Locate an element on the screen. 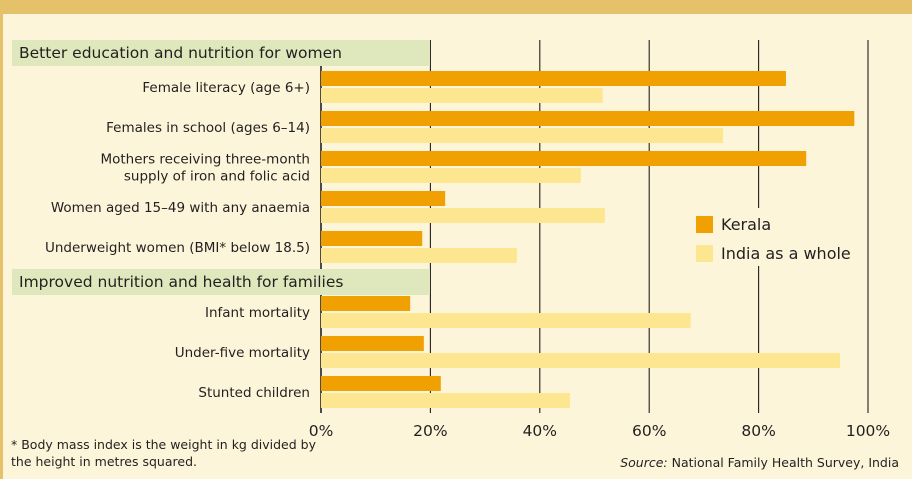  x-tick-label: 0% is located at coordinates (321, 431).